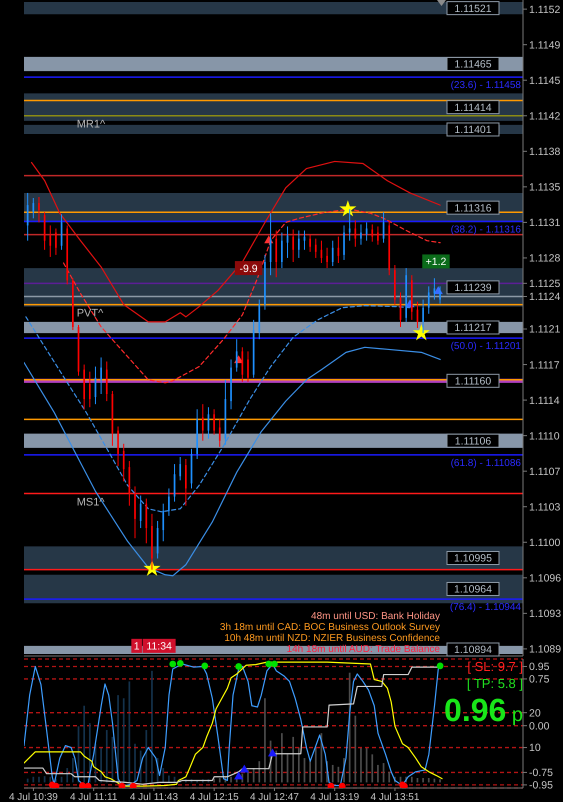  Describe the element at coordinates (486, 463) in the screenshot. I see `annotation: (61.8) - 1.11086` at that location.